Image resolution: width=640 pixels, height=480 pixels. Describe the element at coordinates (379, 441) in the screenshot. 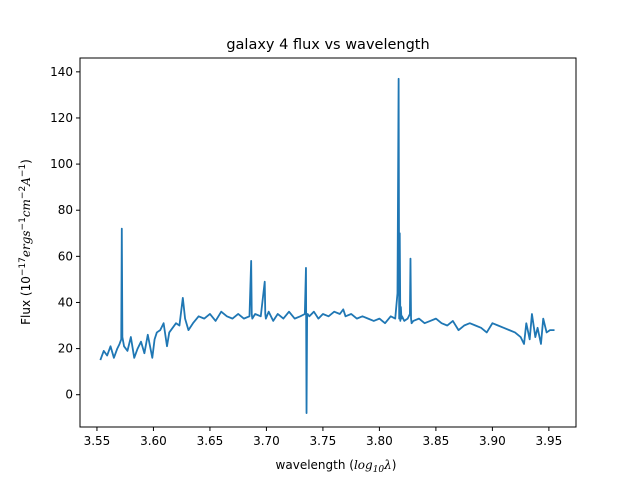

I see `x-tick-label: 3.80` at that location.